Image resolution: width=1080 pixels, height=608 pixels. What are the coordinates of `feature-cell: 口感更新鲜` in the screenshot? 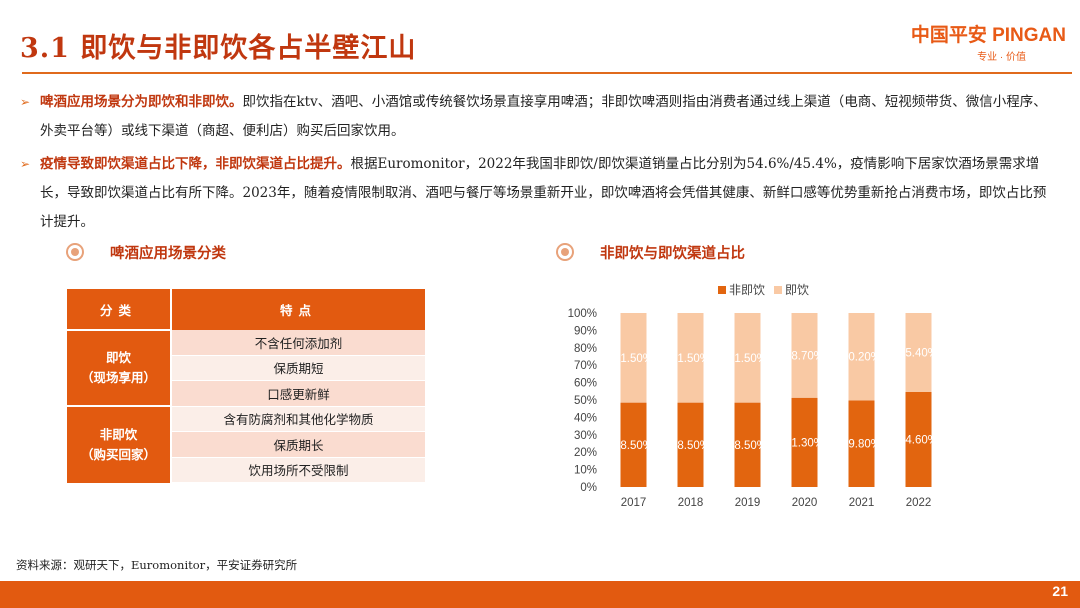 It's located at (298, 393).